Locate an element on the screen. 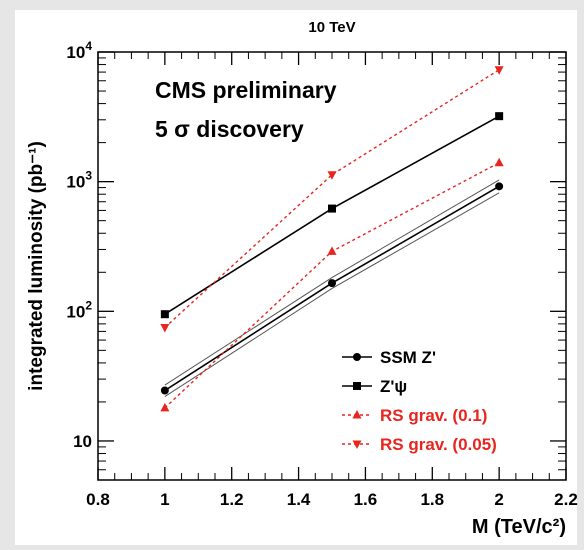 Image resolution: width=584 pixels, height=550 pixels. y-tick-label: 10 is located at coordinates (82, 441).